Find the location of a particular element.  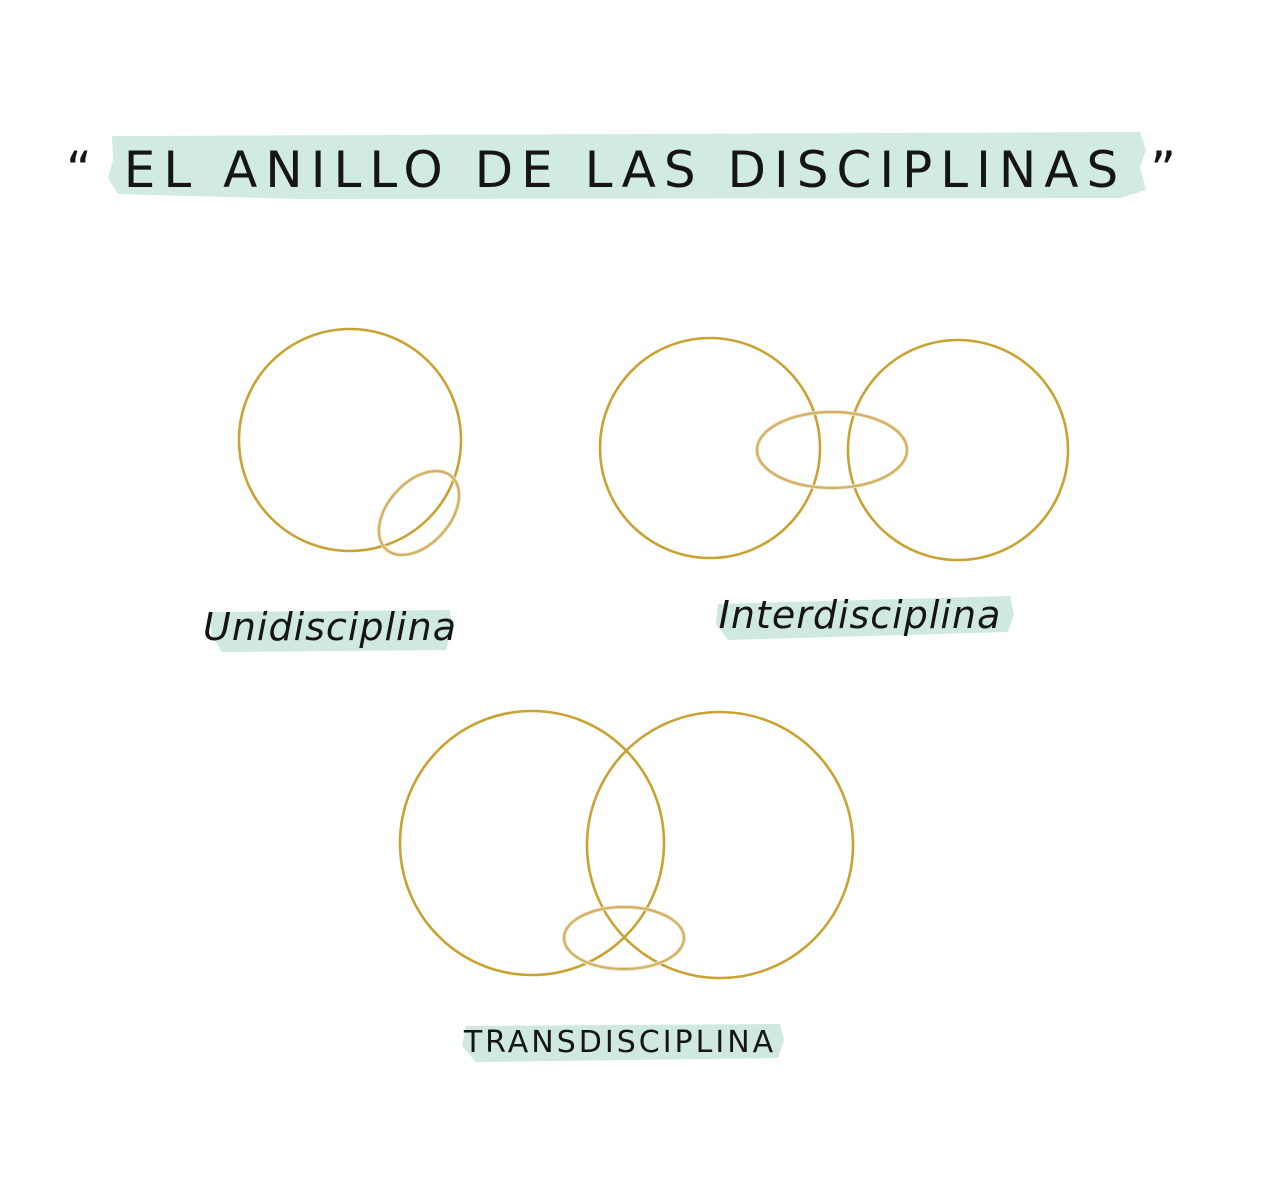

unidisciplina-label-highlight is located at coordinates (331, 631).